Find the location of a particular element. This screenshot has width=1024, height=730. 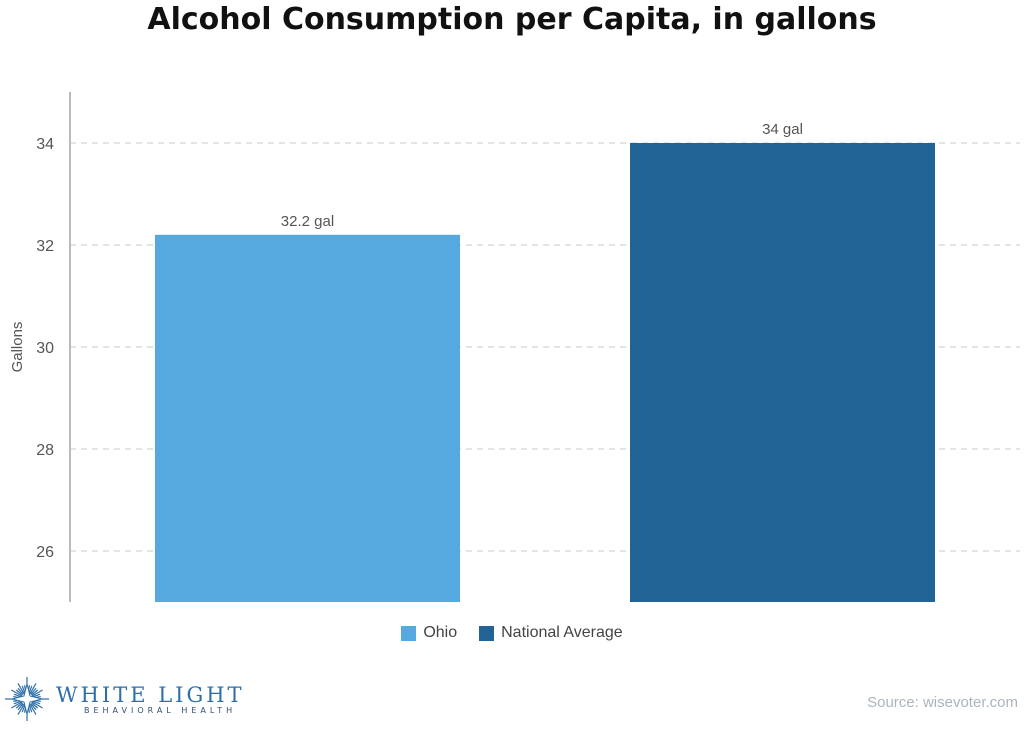

y-tick-label: 34 is located at coordinates (45, 144).